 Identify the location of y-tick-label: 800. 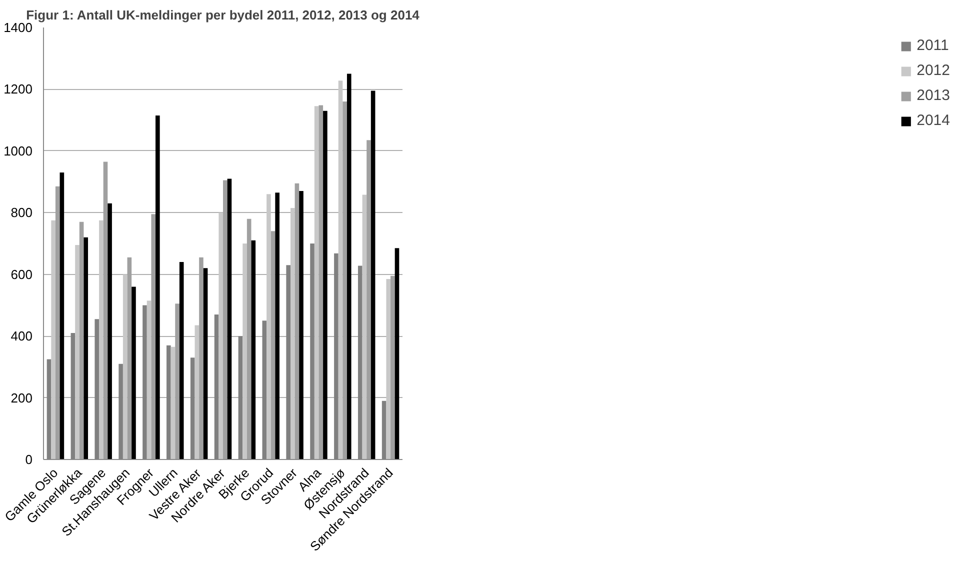
(21, 212).